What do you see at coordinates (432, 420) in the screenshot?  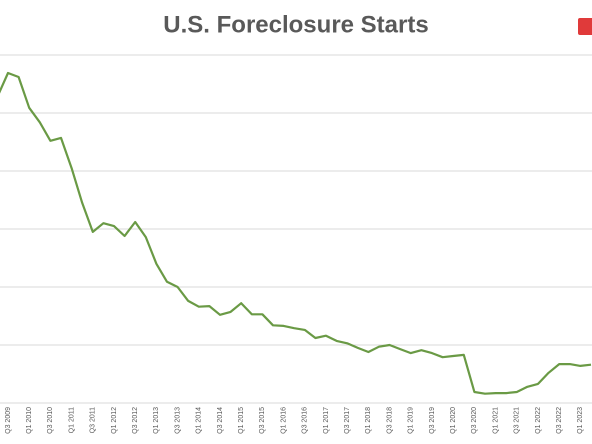 I see `x-tick-label: Q3 2019` at bounding box center [432, 420].